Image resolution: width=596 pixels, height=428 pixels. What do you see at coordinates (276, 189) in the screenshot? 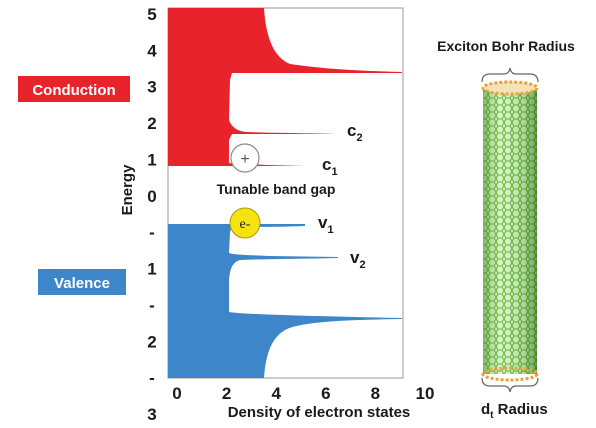
I see `band-gap-label: Tunable band gap` at bounding box center [276, 189].